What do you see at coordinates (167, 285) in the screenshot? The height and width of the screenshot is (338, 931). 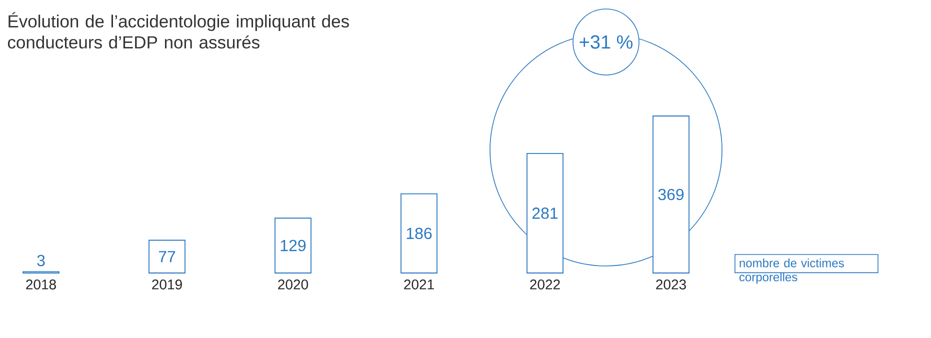 I see `x-tick-label: 2019` at bounding box center [167, 285].